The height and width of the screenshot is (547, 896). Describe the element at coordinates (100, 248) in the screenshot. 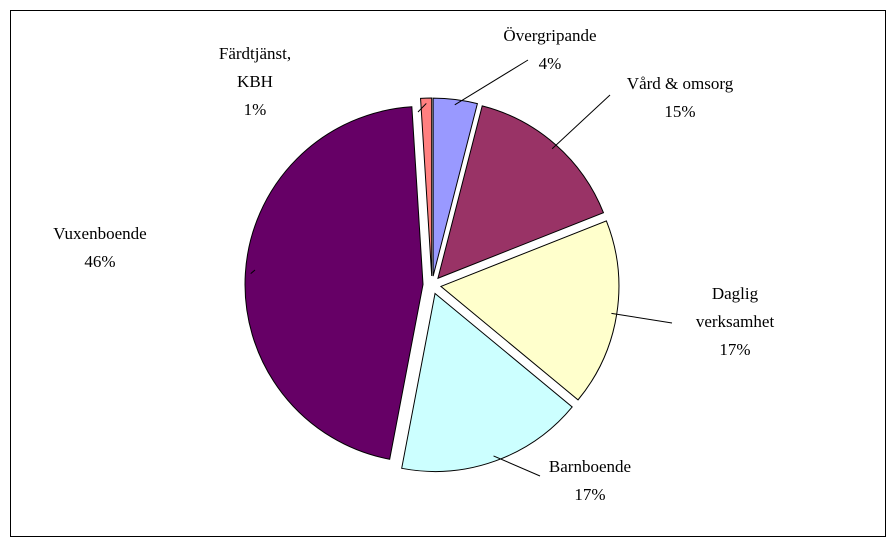

I see `slice-label: Vuxenboende 46%` at that location.